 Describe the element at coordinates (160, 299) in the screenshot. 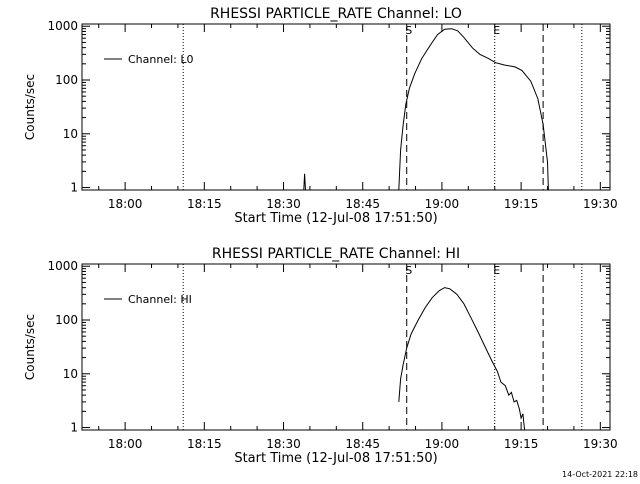

I see `legend-label: Channel: HI` at that location.